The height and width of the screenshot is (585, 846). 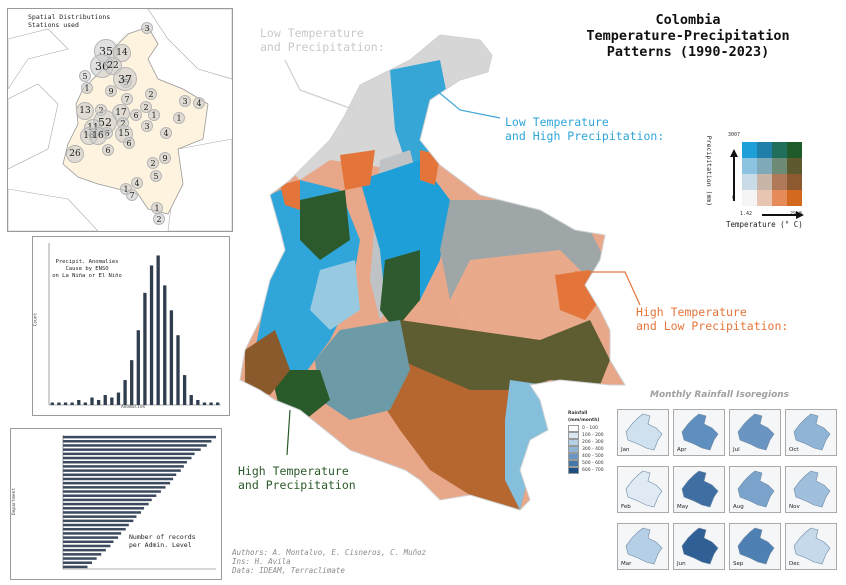 What do you see at coordinates (134, 324) in the screenshot?
I see `hist-axes` at bounding box center [134, 324].